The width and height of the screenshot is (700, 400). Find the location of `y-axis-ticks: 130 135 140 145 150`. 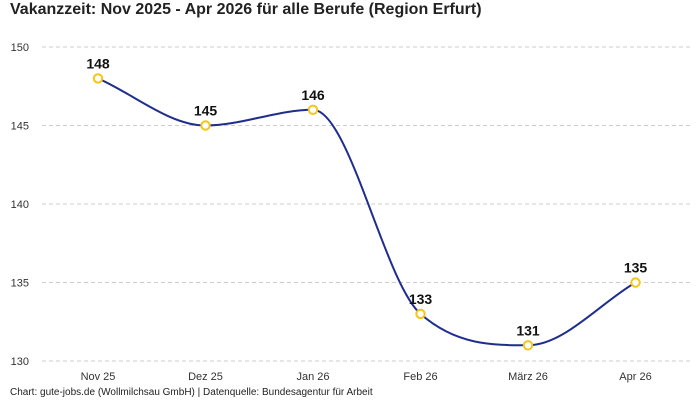

y-axis-ticks: 130 135 140 145 150 is located at coordinates (20, 205).